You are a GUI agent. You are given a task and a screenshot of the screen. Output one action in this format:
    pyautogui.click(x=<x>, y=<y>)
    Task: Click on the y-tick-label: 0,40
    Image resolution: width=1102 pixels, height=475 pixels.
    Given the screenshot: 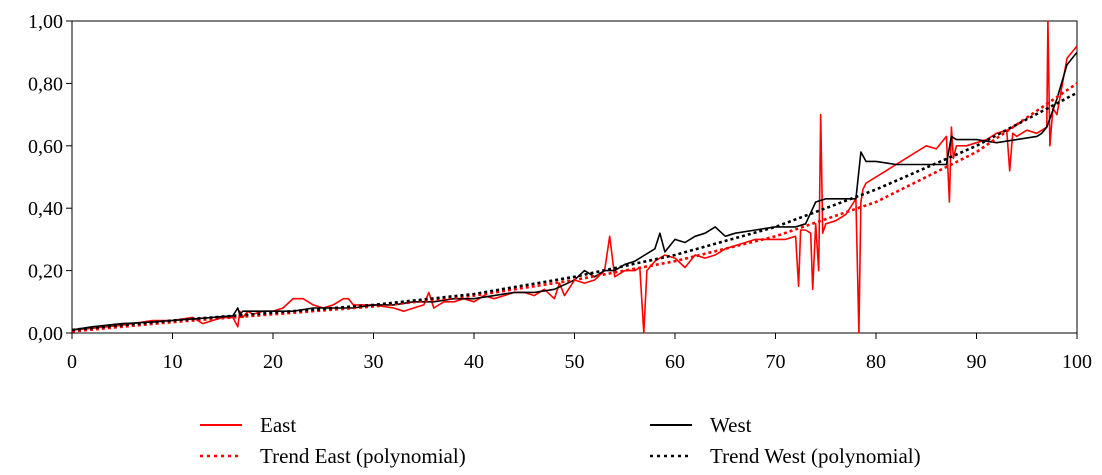 What is the action you would take?
    pyautogui.click(x=45, y=209)
    